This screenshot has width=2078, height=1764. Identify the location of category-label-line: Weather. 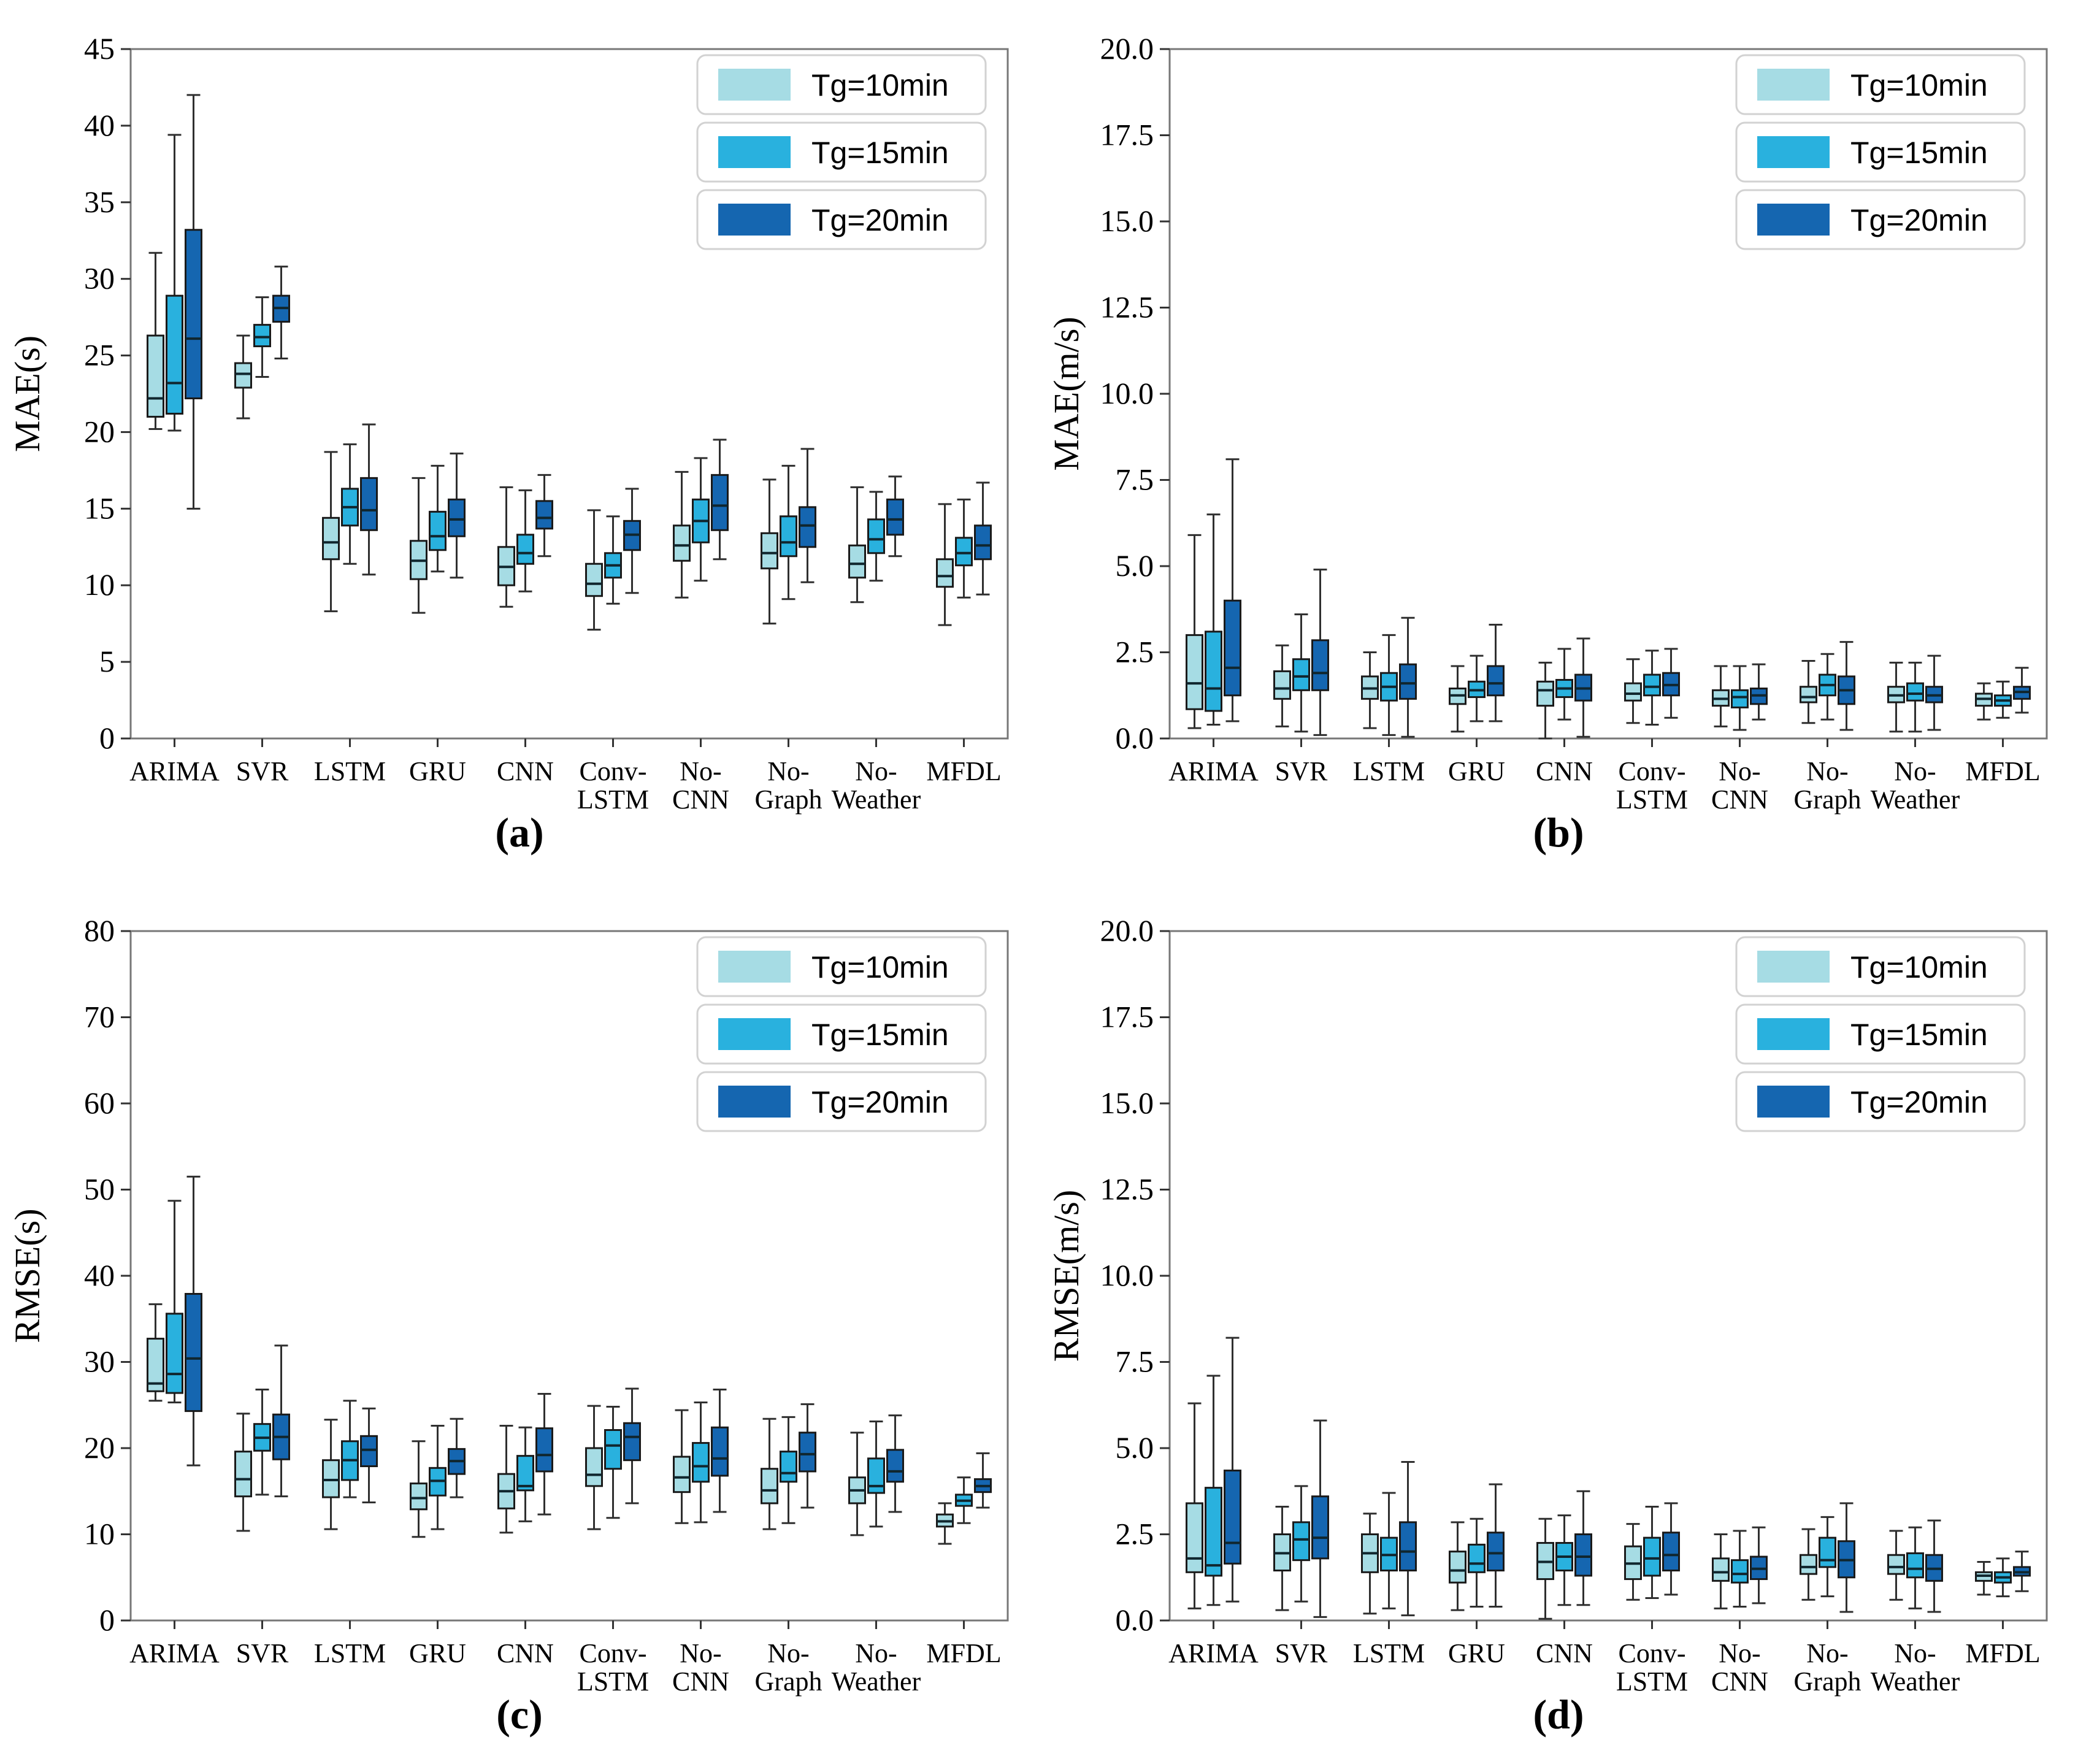
(1915, 1682).